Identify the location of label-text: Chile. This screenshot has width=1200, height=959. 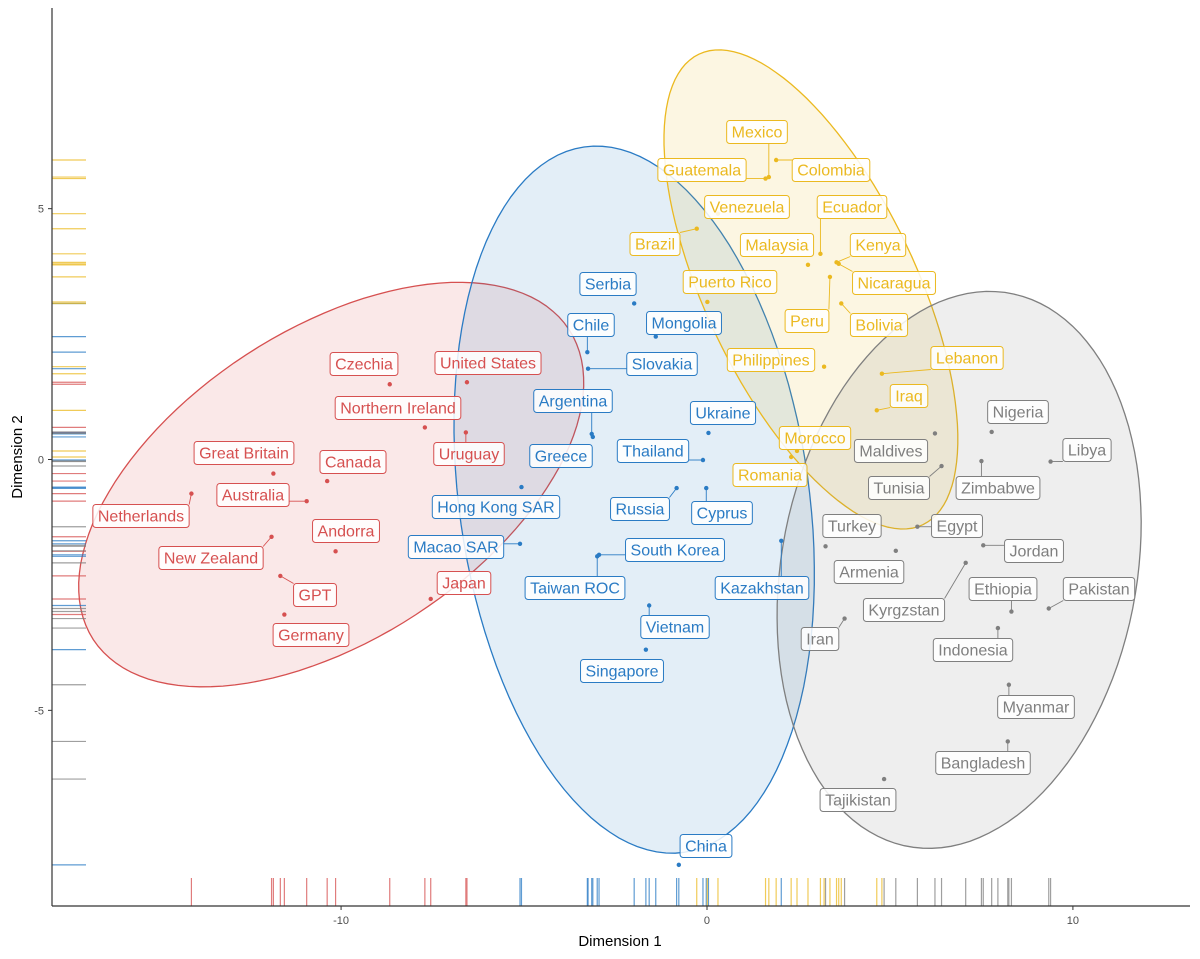
(591, 326).